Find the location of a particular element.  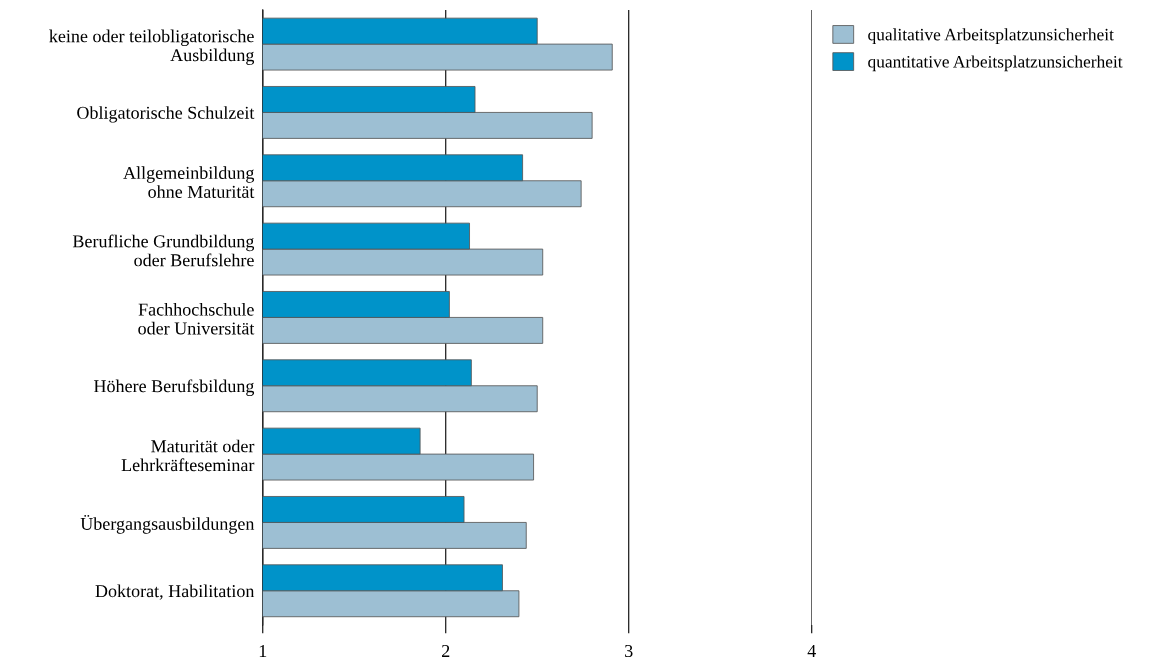

x-tick-label: 3 is located at coordinates (629, 651).